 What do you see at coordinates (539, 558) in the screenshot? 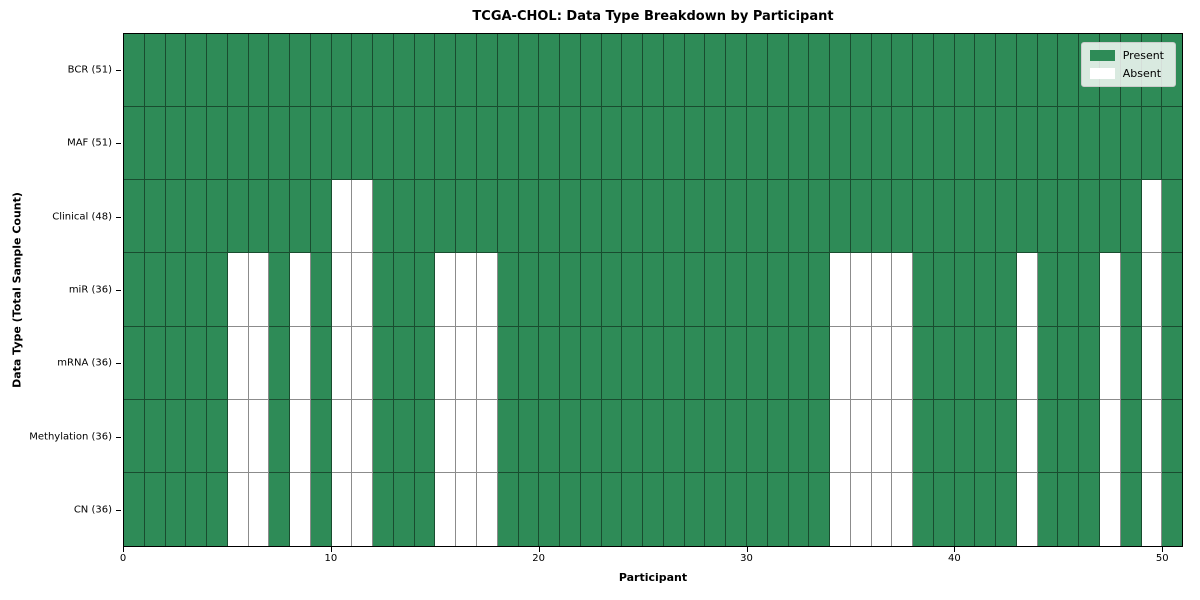
I see `x-tick-label: 20` at bounding box center [539, 558].